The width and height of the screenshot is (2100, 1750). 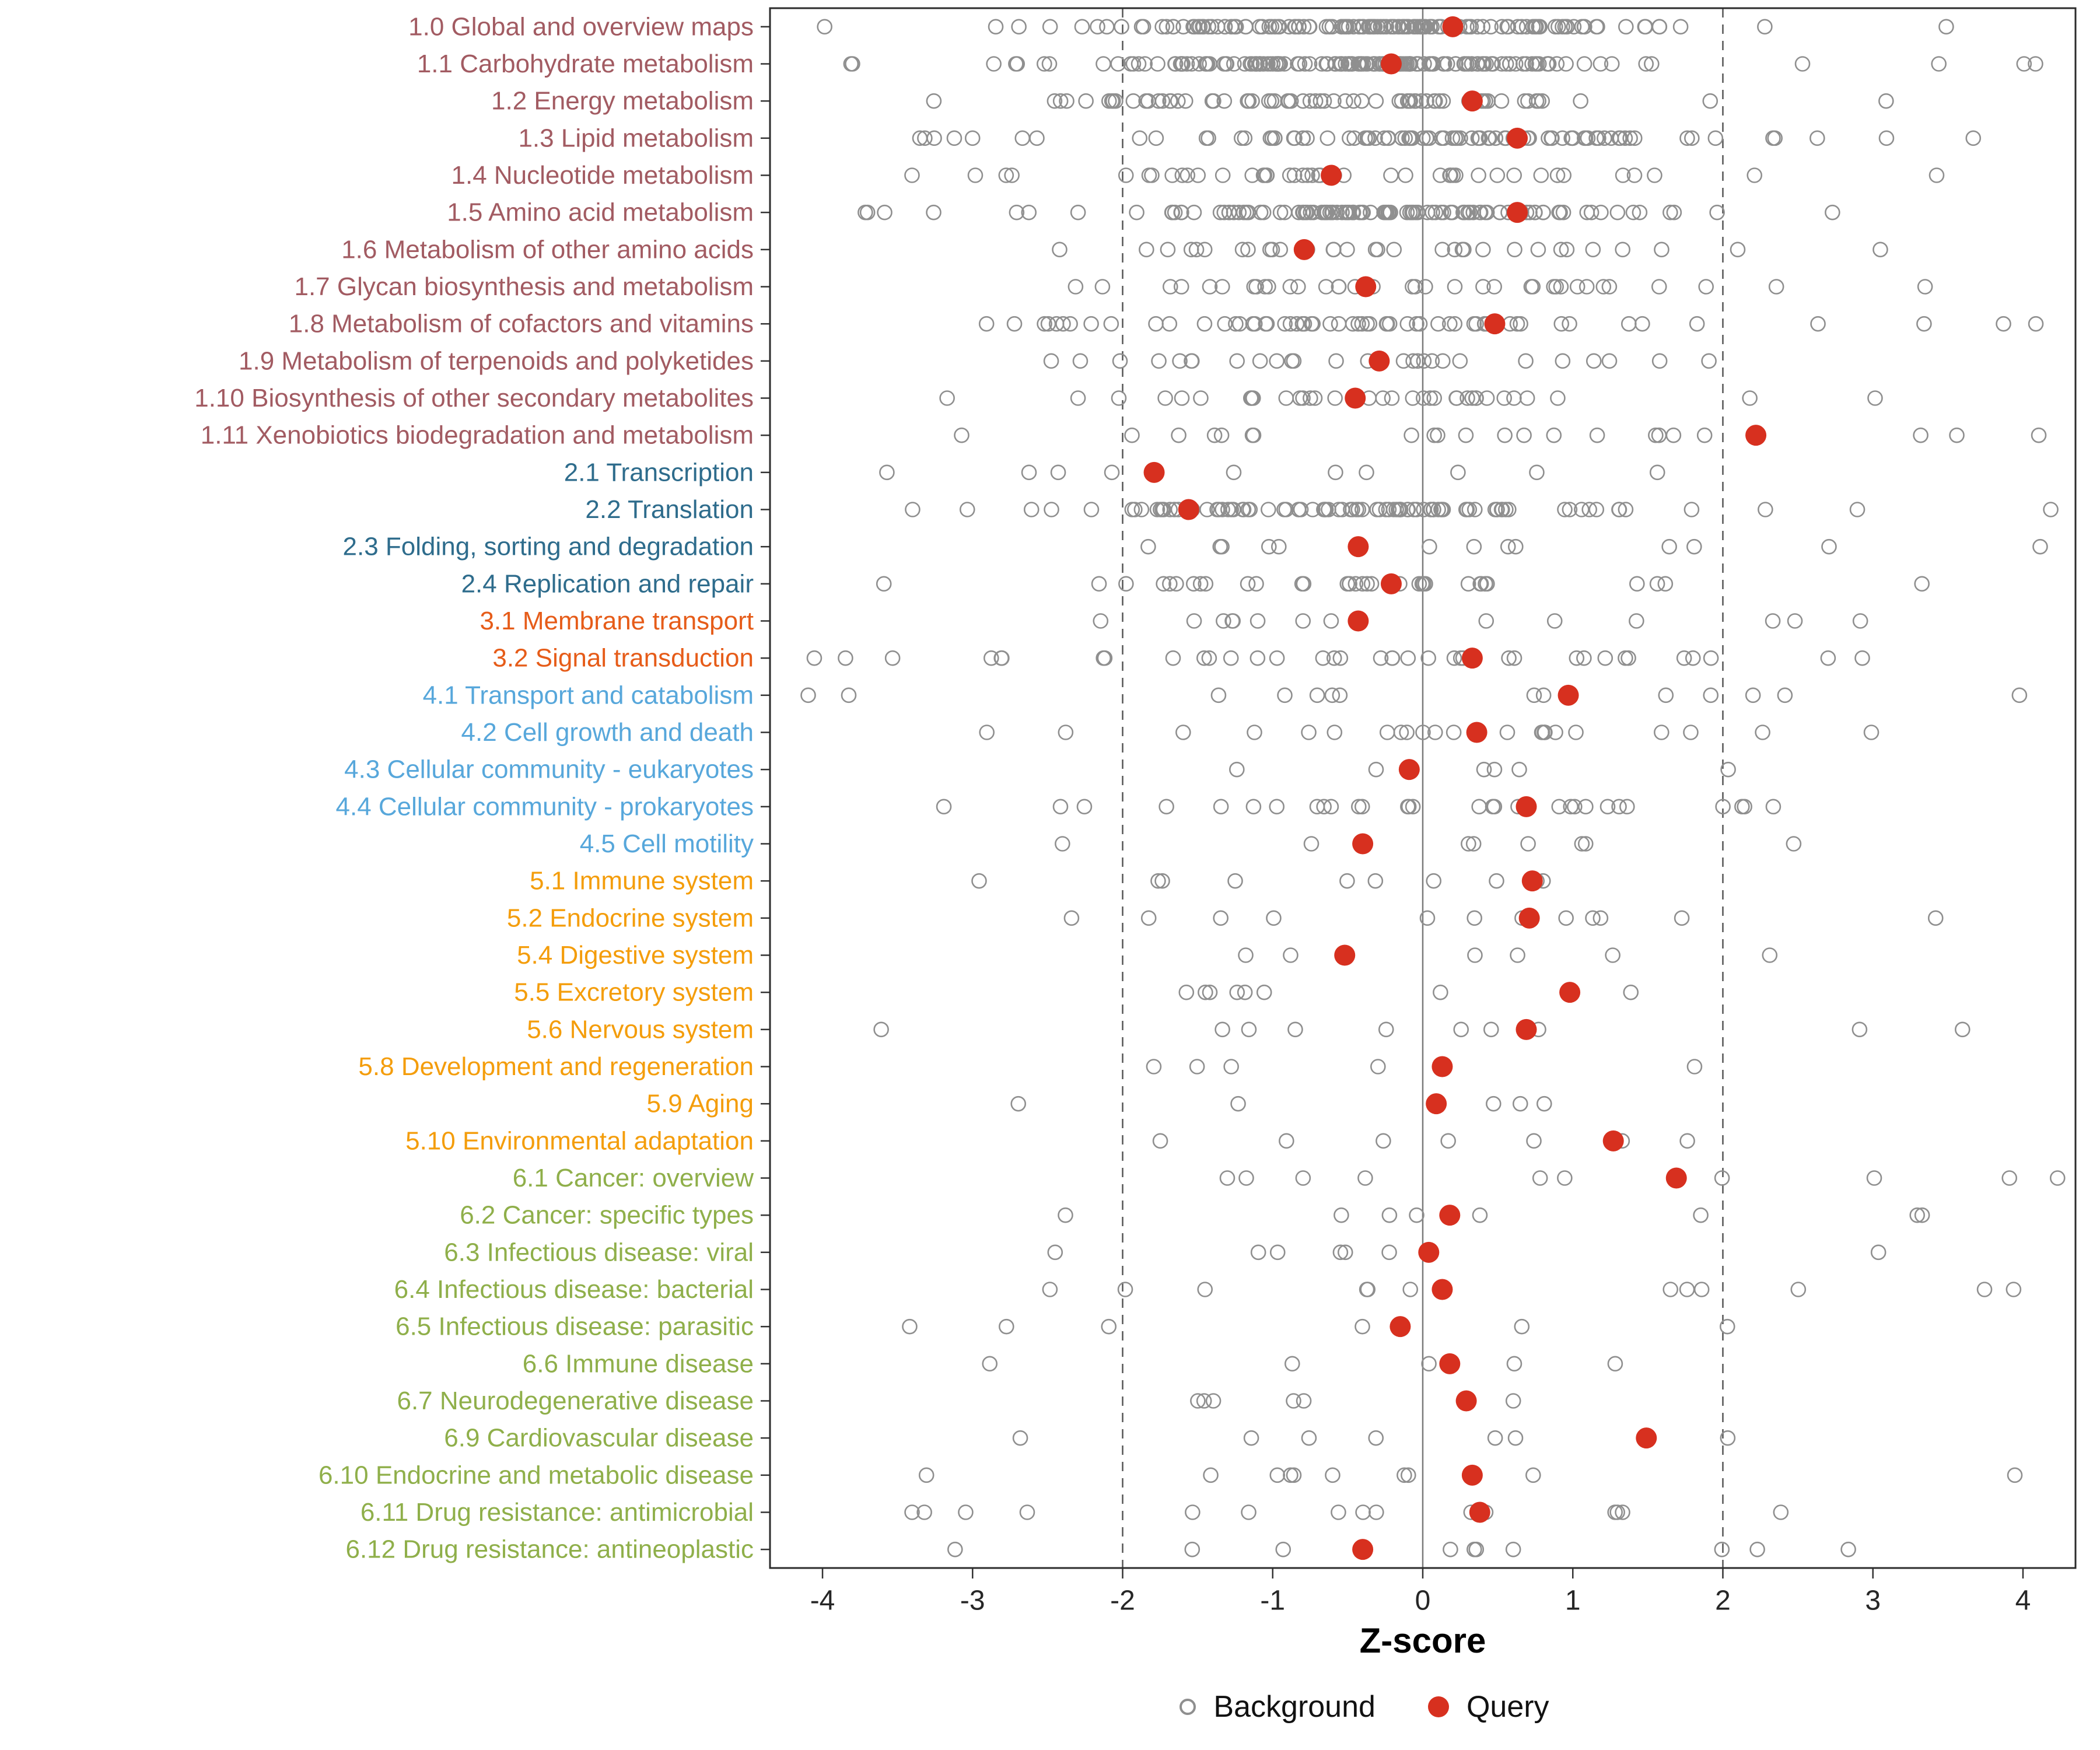 What do you see at coordinates (585, 64) in the screenshot?
I see `row-label: 1.1 Carbohydrate metabolism` at bounding box center [585, 64].